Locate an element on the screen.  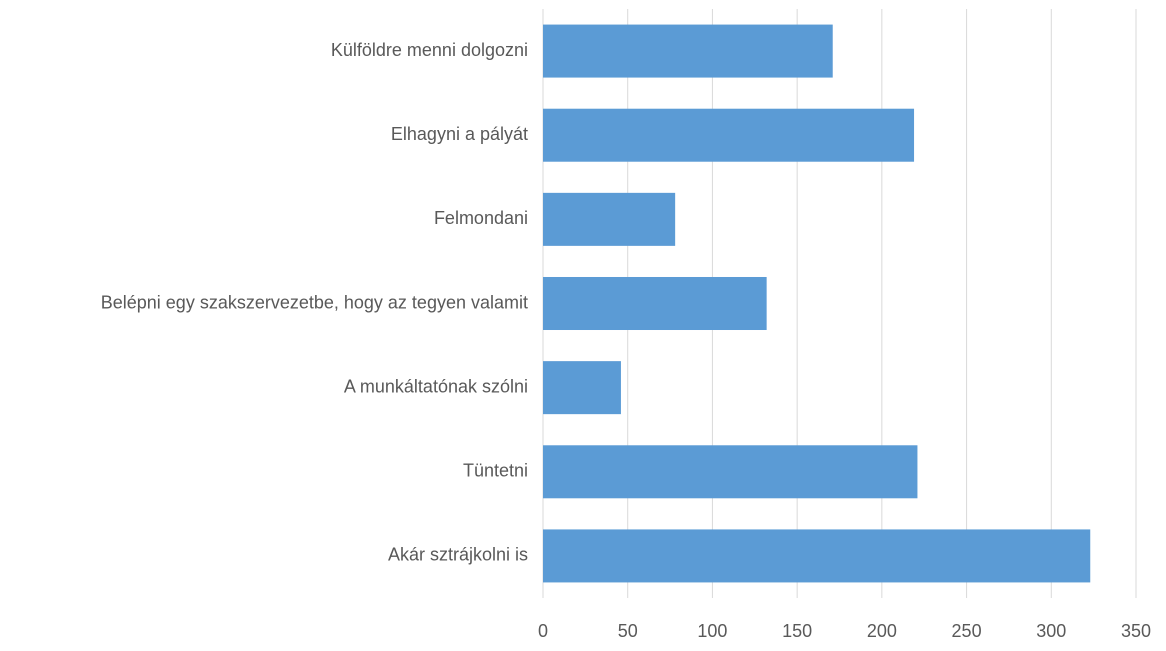
y-tick-label: Akár sztrájkolni is is located at coordinates (458, 555).